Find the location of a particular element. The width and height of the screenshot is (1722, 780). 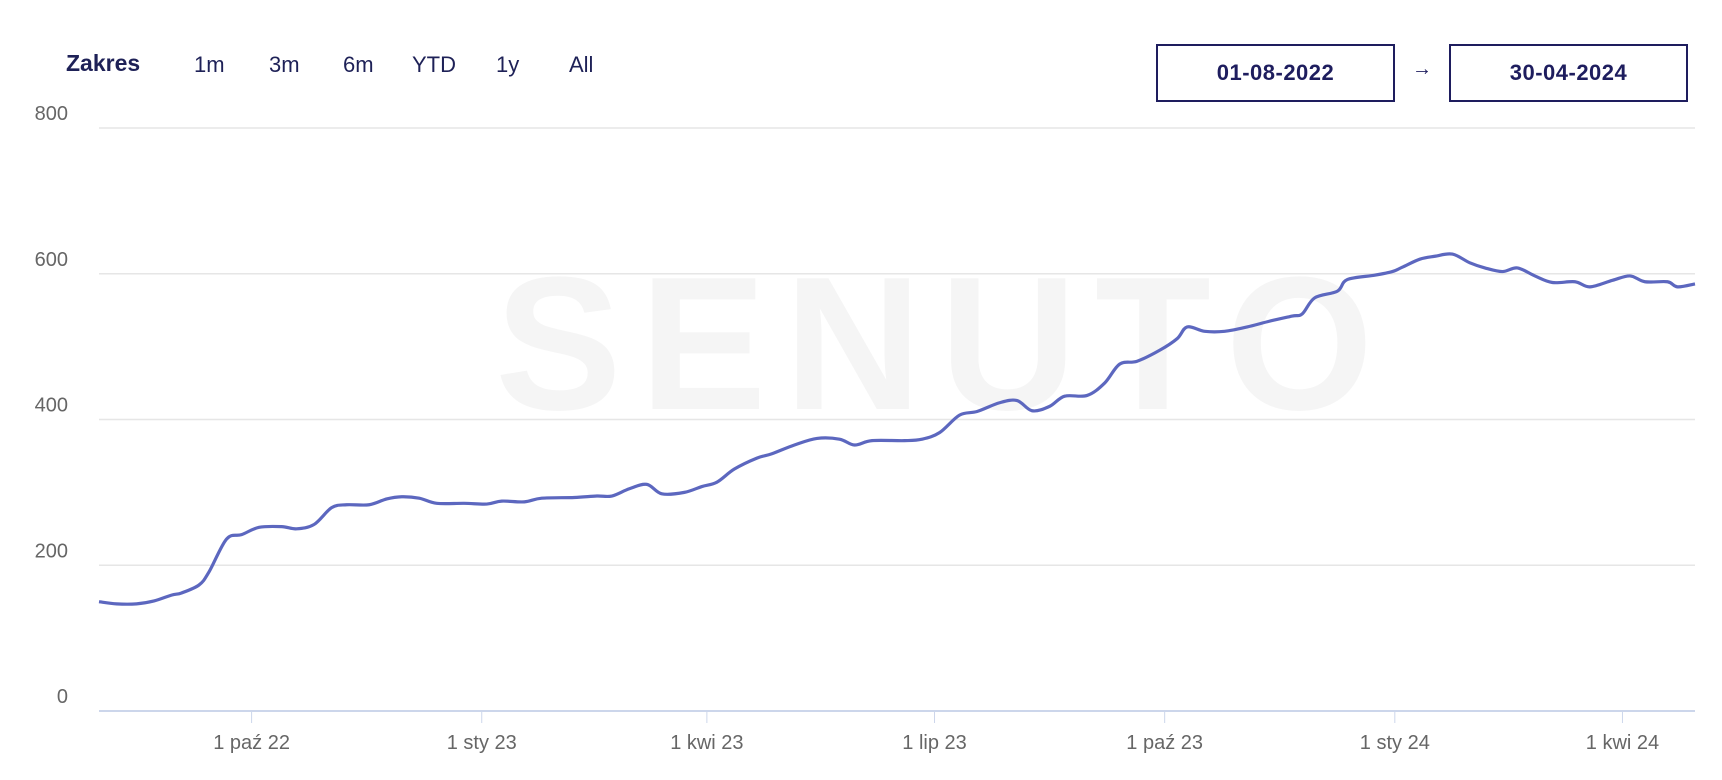

y-tick-label: 800 is located at coordinates (51, 114).